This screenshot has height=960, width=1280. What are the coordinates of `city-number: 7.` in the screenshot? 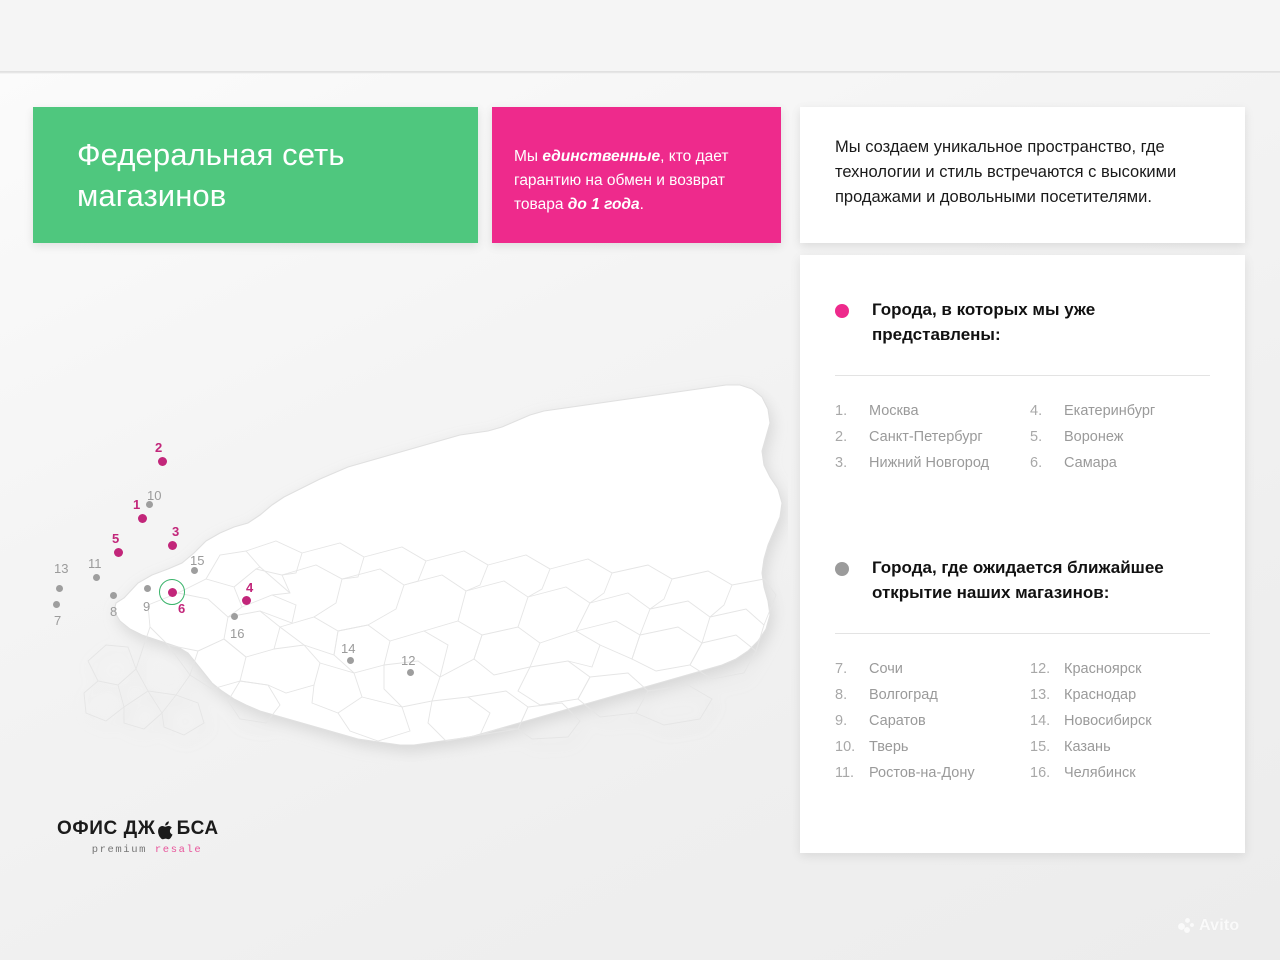 It's located at (841, 669).